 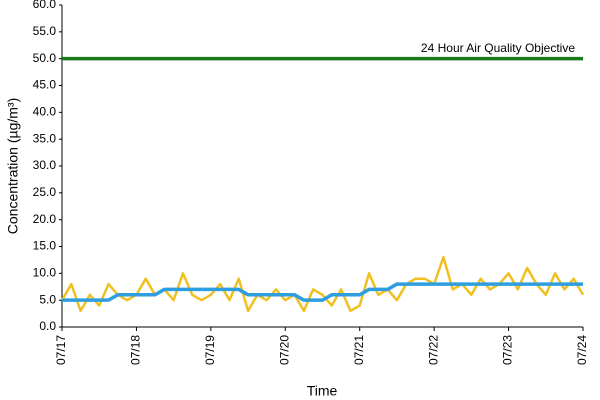 What do you see at coordinates (508, 350) in the screenshot?
I see `x-tick-label: 07/23` at bounding box center [508, 350].